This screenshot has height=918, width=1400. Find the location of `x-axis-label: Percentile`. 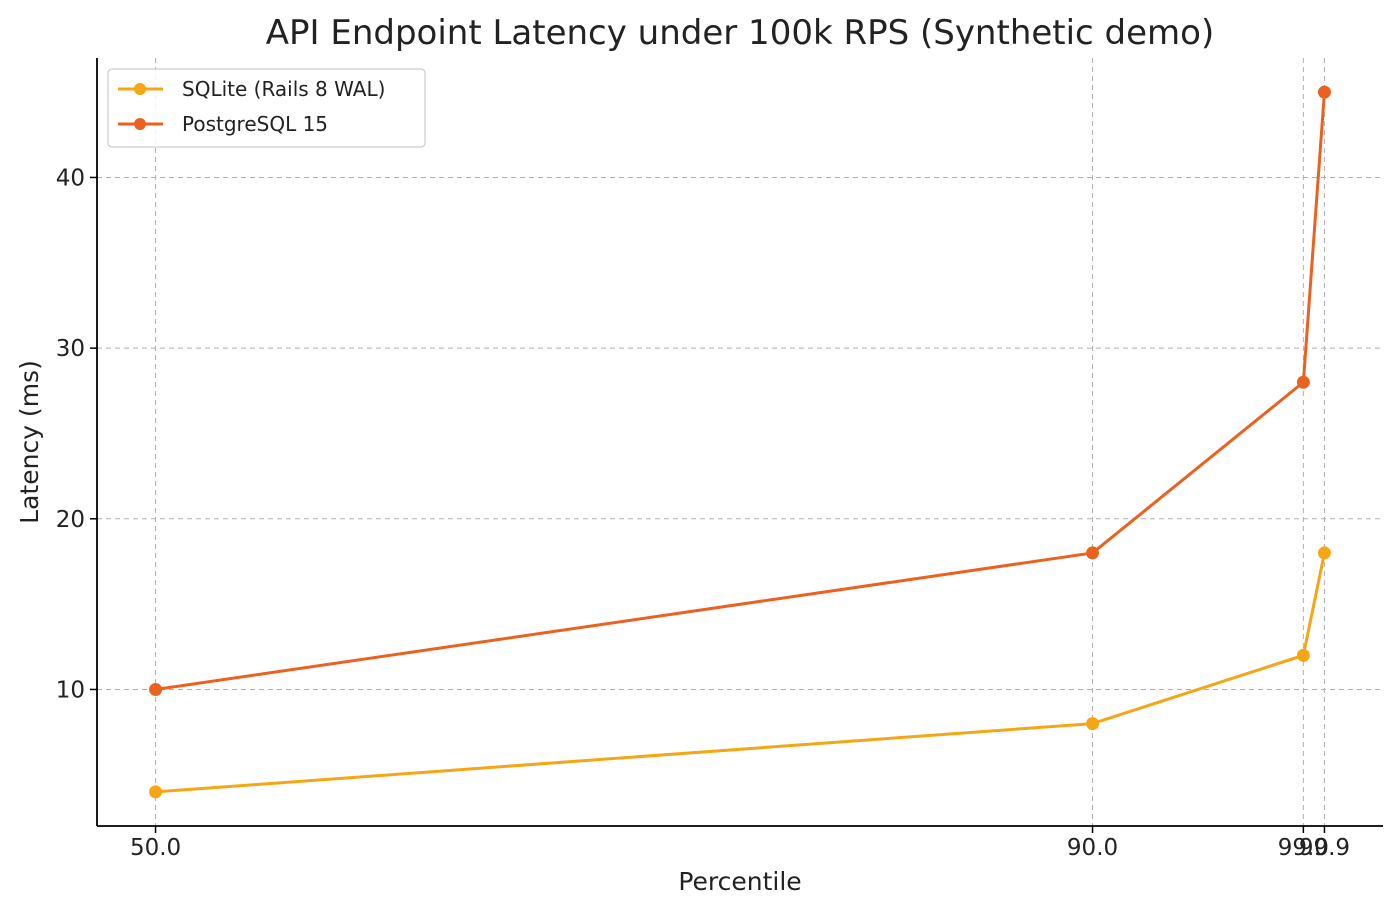

x-axis-label: Percentile is located at coordinates (739, 881).